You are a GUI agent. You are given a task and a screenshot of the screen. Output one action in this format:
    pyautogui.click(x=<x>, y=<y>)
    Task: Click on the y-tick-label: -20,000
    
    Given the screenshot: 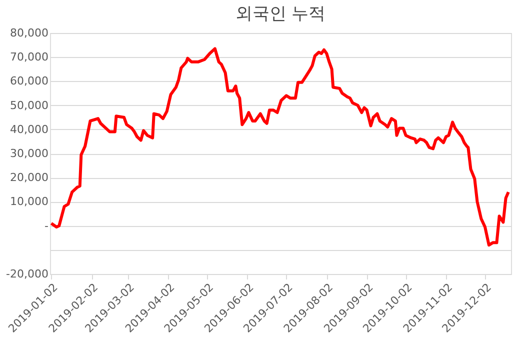 What is the action you would take?
    pyautogui.click(x=27, y=274)
    